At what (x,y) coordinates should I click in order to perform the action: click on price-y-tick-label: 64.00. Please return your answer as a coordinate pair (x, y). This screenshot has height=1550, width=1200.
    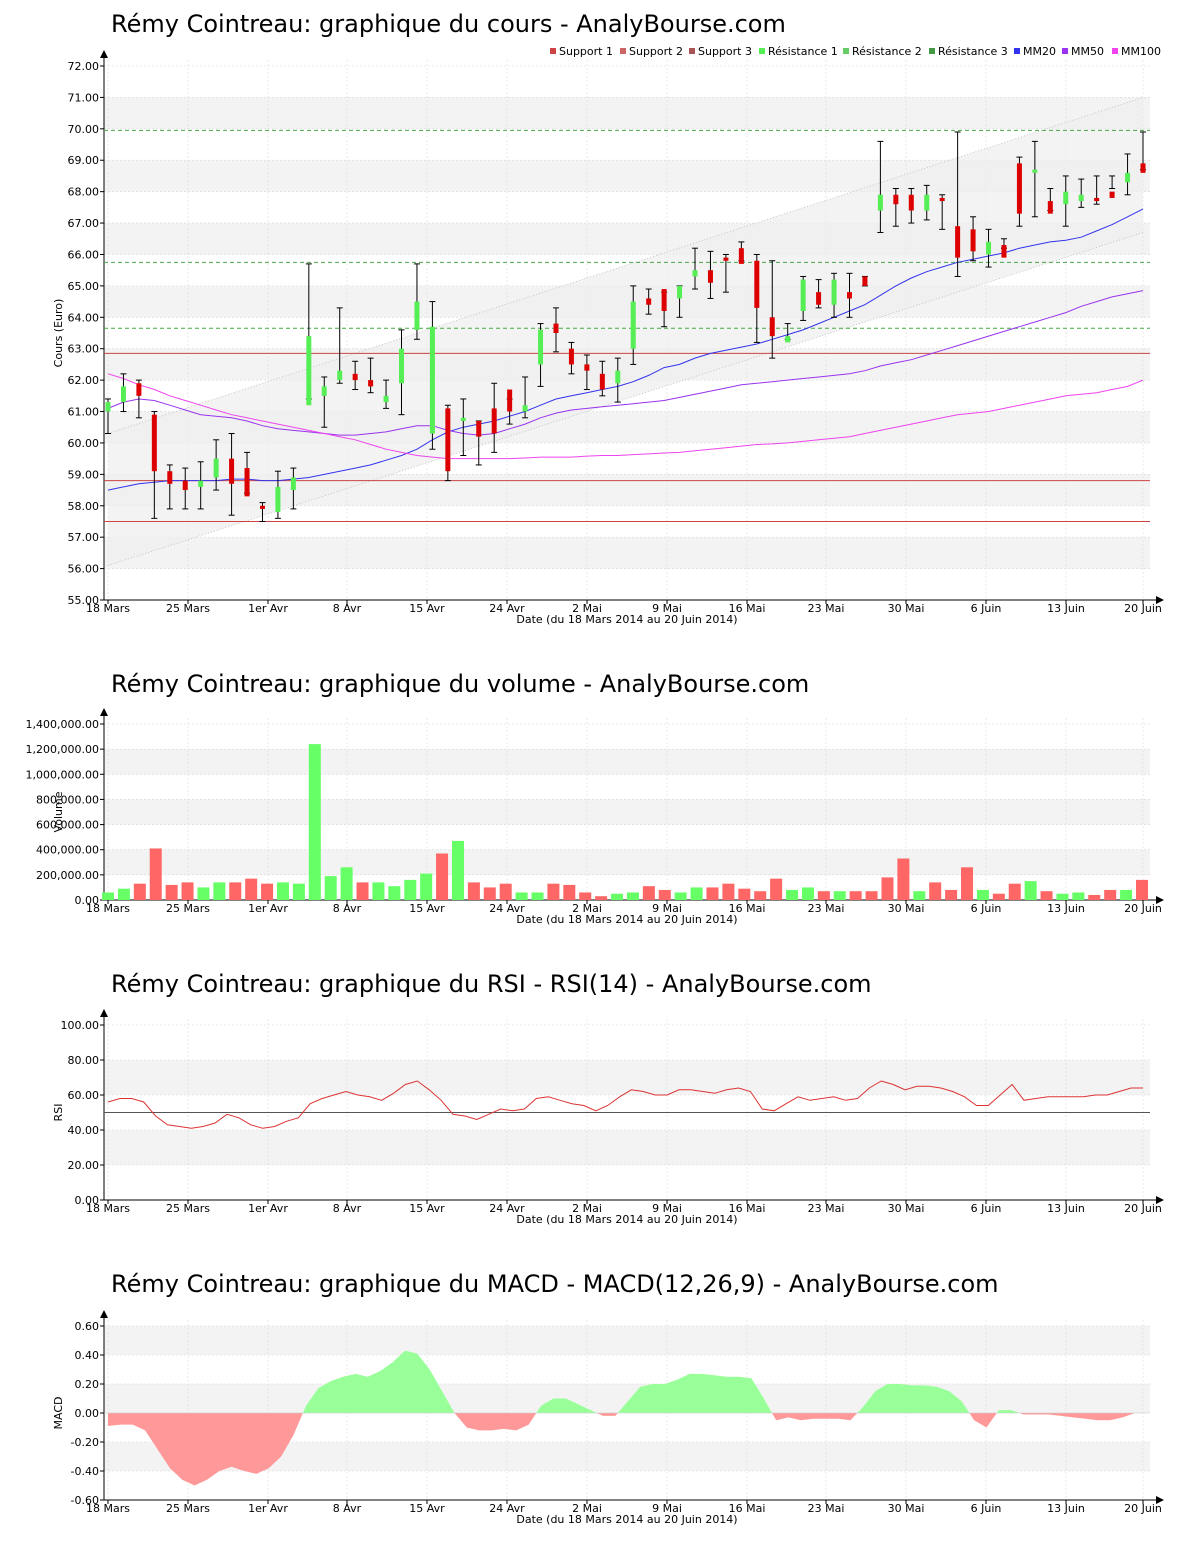
    Looking at the image, I should click on (84, 317).